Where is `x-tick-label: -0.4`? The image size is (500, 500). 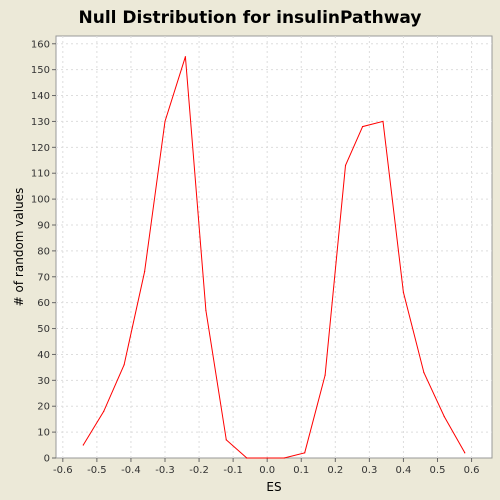 x-tick-label: -0.4 is located at coordinates (131, 470).